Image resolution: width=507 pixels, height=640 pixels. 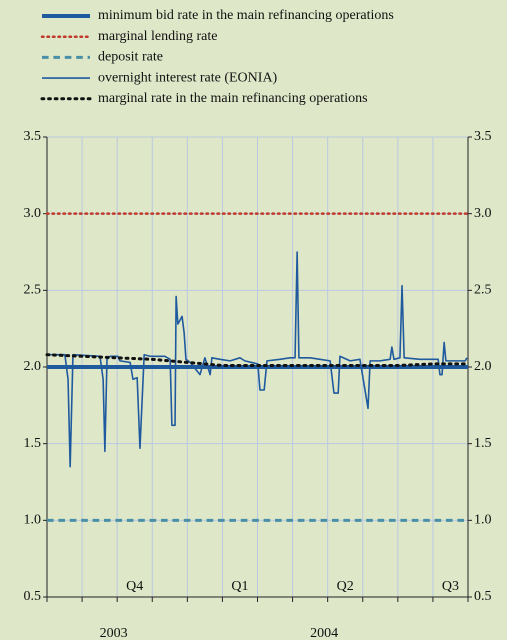 I want to click on y2-tick-label: 1.0, so click(x=483, y=520).